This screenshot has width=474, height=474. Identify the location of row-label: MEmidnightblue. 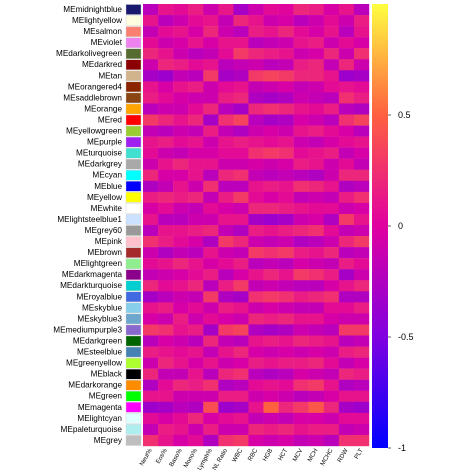
(92, 9).